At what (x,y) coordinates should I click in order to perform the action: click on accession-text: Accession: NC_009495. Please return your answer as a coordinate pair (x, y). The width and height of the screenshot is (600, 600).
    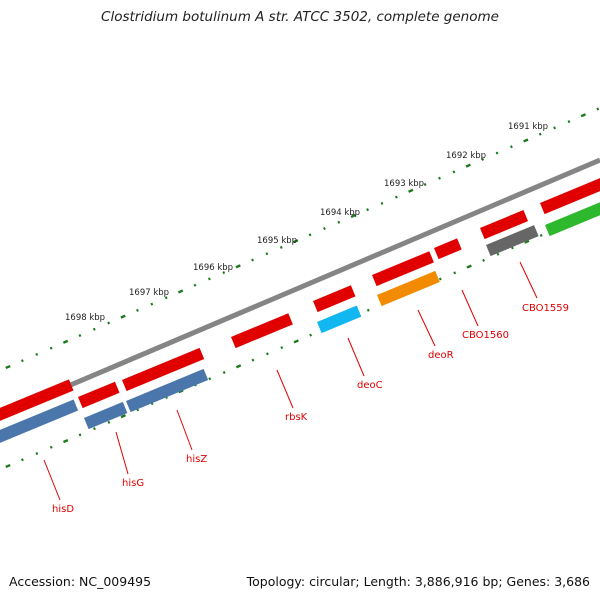
    Looking at the image, I should click on (80, 581).